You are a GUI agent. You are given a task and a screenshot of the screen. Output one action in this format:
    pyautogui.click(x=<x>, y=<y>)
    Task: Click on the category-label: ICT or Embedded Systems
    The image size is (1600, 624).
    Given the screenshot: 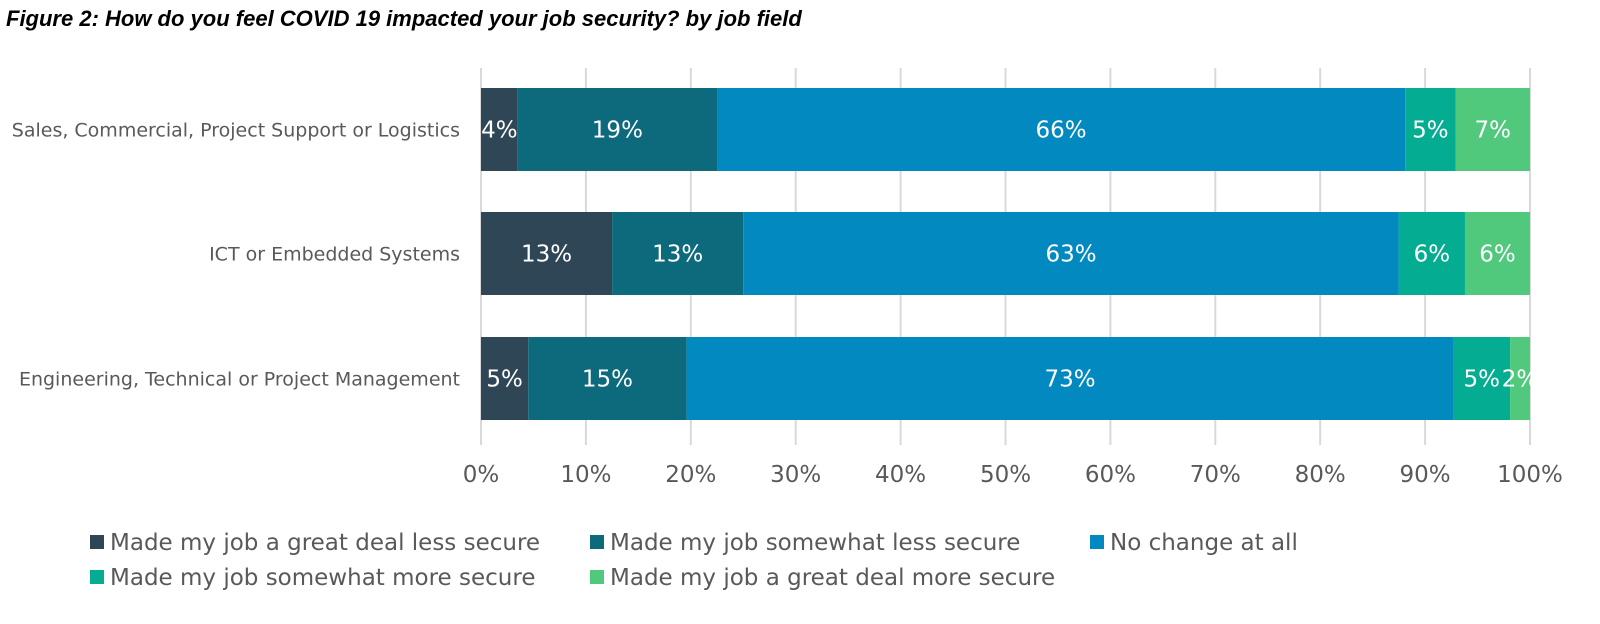 What is the action you would take?
    pyautogui.click(x=334, y=255)
    